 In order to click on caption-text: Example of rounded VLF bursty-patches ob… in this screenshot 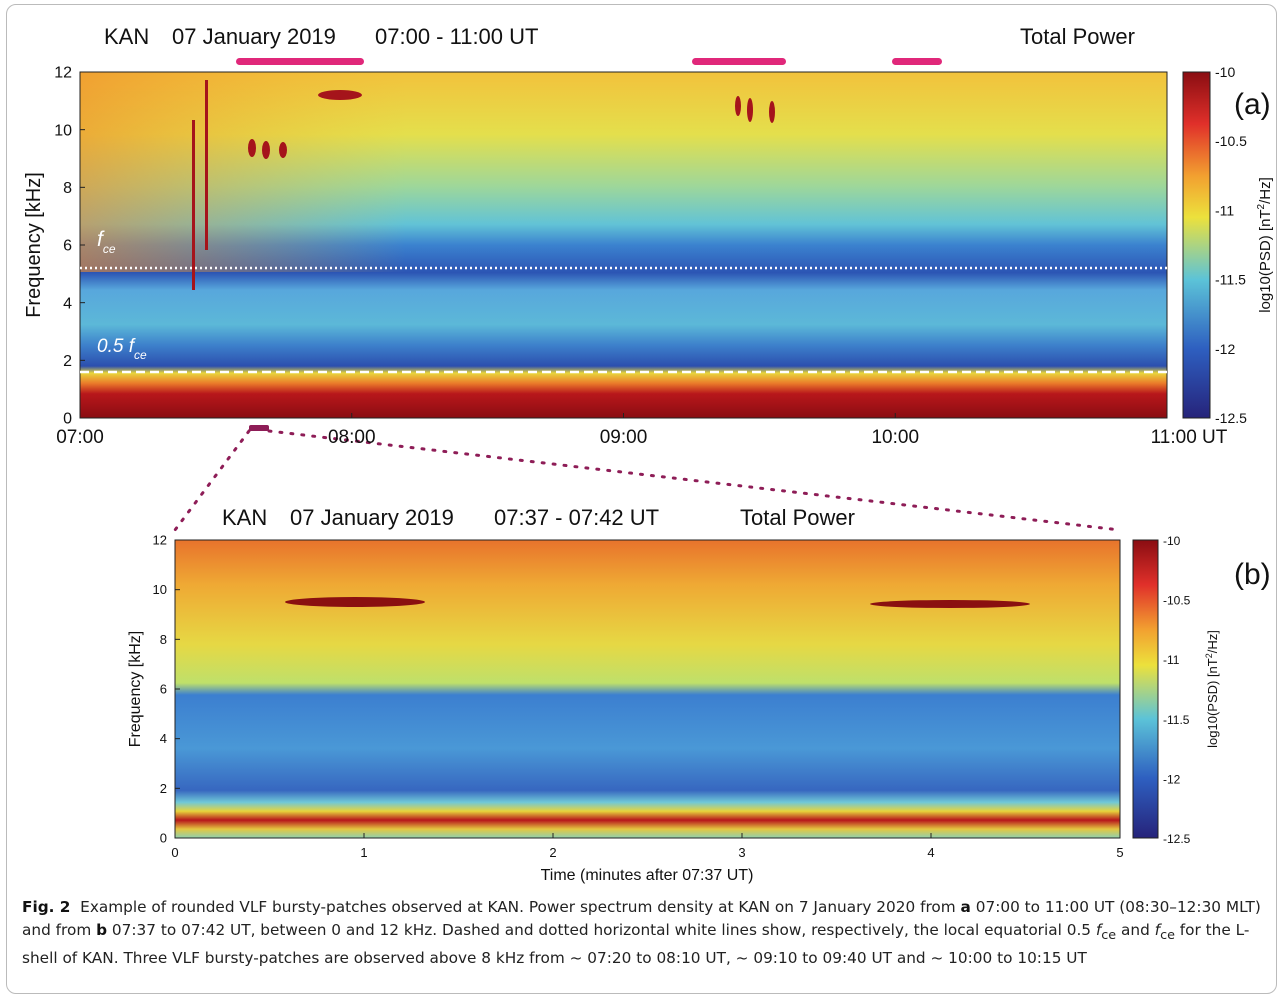, I will do `click(520, 907)`.